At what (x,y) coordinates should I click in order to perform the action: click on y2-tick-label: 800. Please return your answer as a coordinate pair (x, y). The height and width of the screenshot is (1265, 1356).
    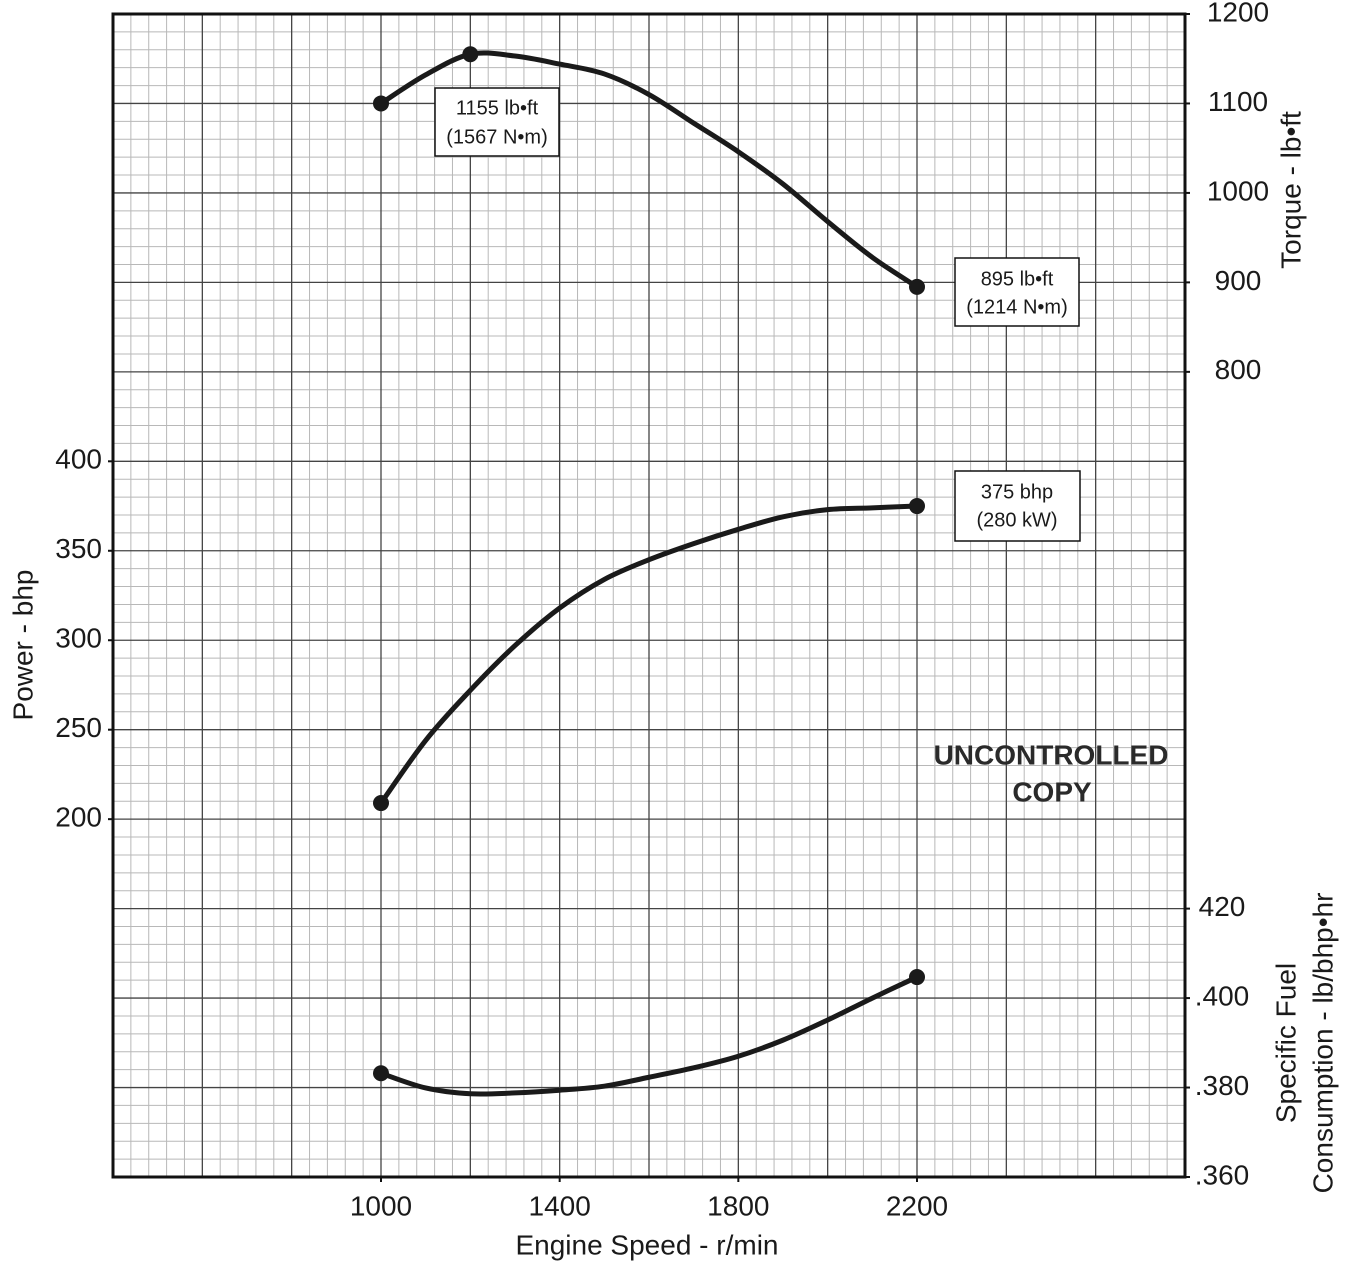
    Looking at the image, I should click on (1238, 369).